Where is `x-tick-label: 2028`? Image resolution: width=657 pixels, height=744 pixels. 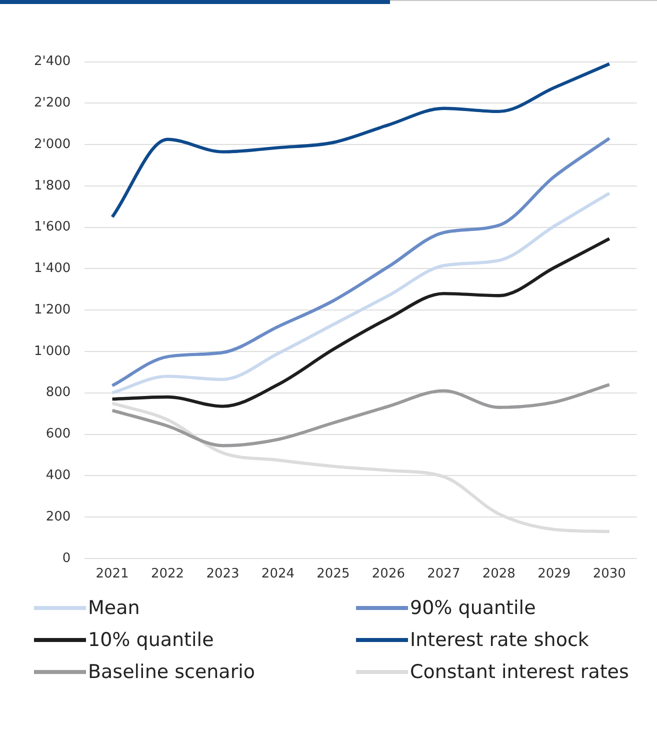
x-tick-label: 2028 is located at coordinates (499, 574).